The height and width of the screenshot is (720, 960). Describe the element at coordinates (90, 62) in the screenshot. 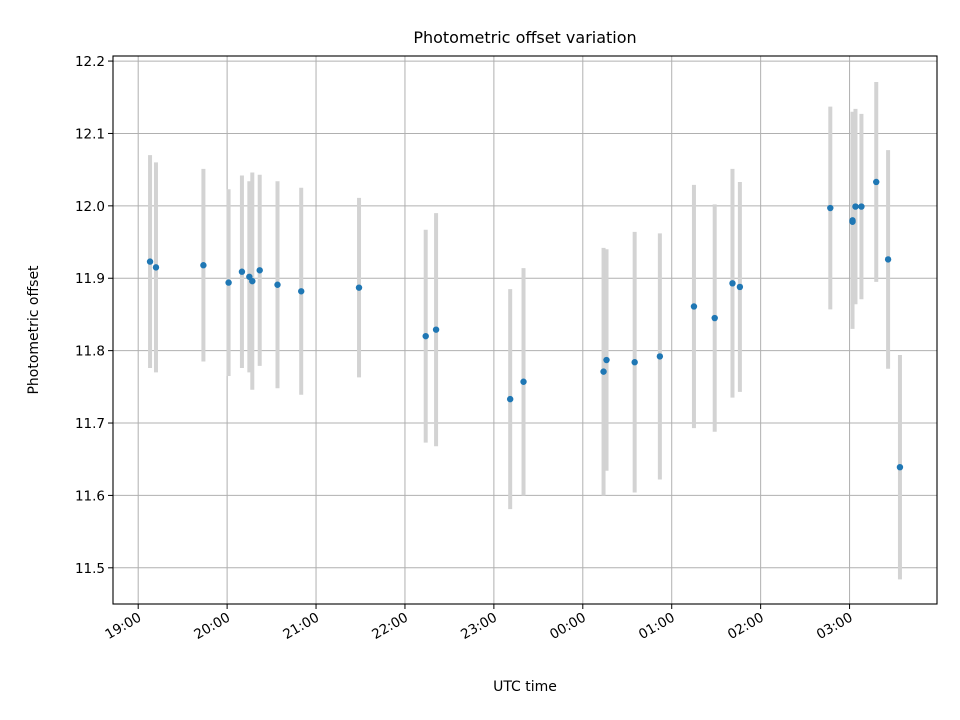

I see `y-tick-label: 12.2` at that location.